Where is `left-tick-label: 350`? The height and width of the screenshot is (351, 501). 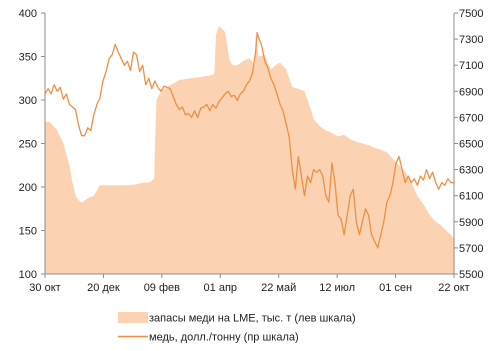 left-tick-label: 350 is located at coordinates (28, 58).